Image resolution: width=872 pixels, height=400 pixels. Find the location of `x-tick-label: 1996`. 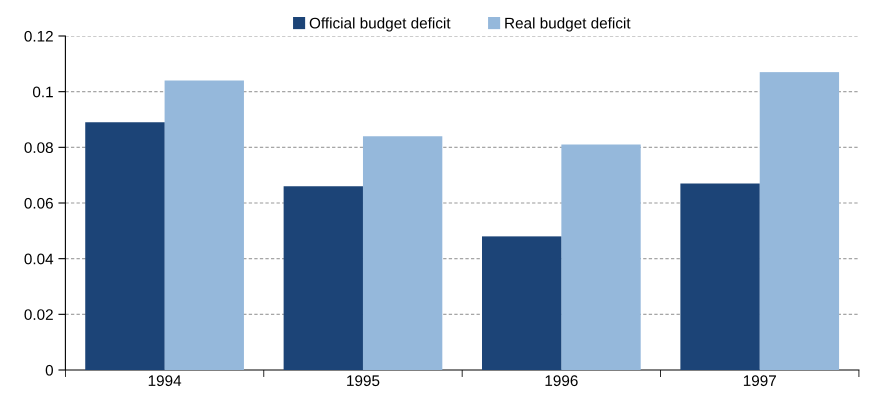

x-tick-label: 1996 is located at coordinates (562, 380).